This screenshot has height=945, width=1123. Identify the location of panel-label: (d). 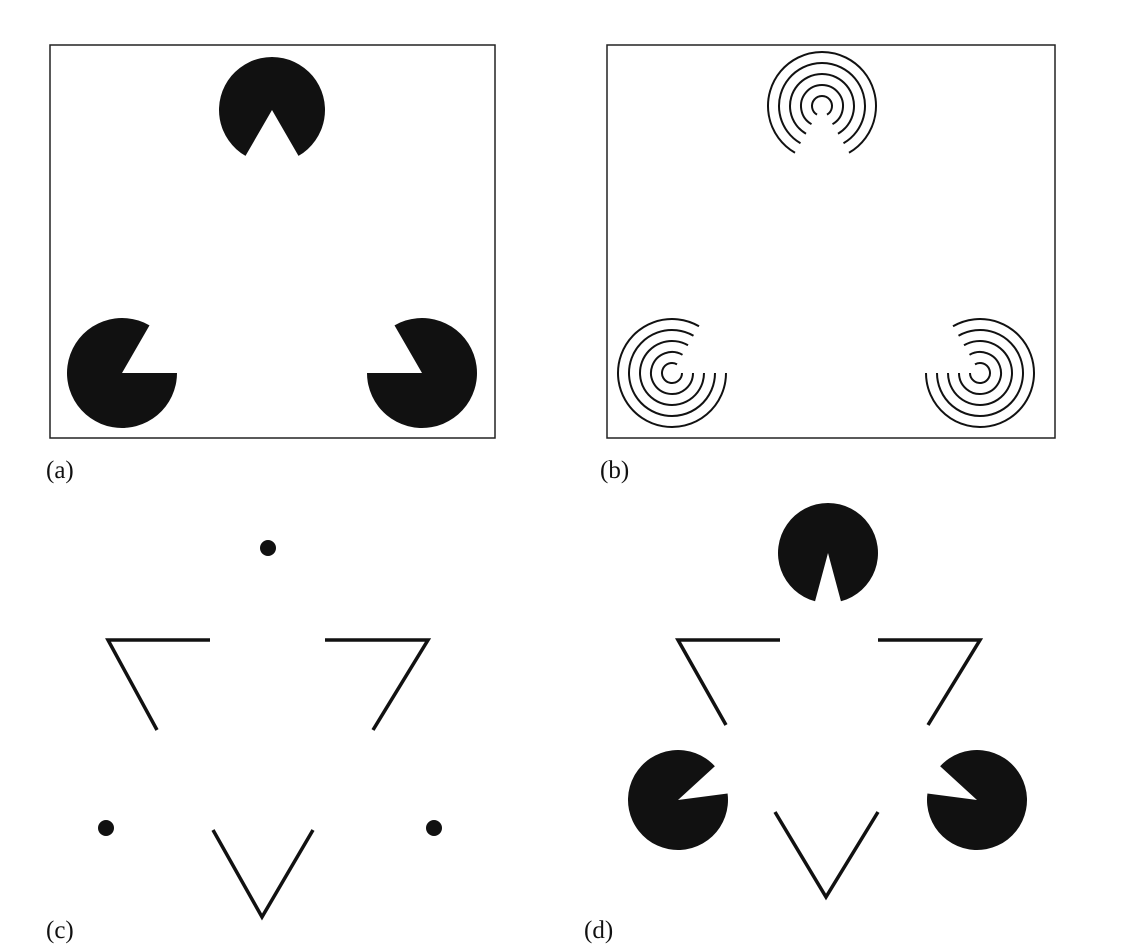
(598, 930).